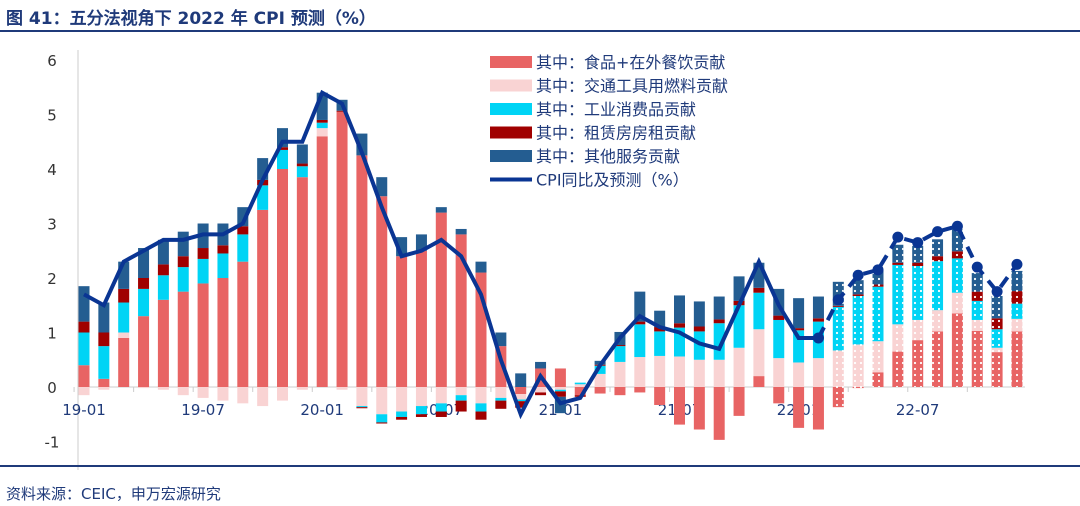  Describe the element at coordinates (540, 31) in the screenshot. I see `title-divider` at that location.